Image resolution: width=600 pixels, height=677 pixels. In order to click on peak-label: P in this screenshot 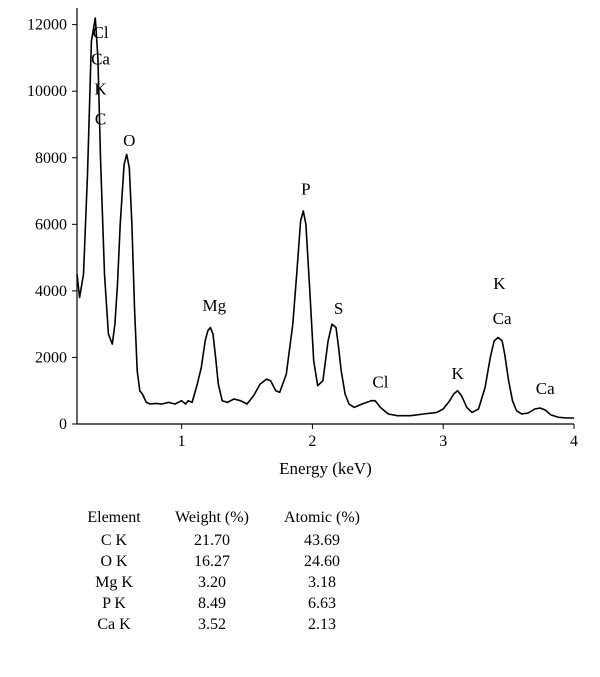, I will do `click(305, 188)`.